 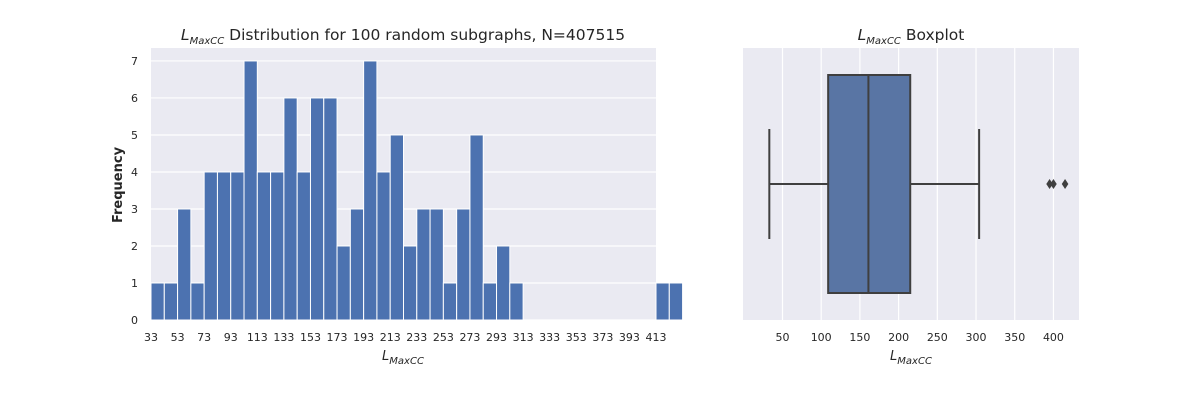 What do you see at coordinates (1014, 337) in the screenshot?
I see `boxplot-x-tick-label: 350` at bounding box center [1014, 337].